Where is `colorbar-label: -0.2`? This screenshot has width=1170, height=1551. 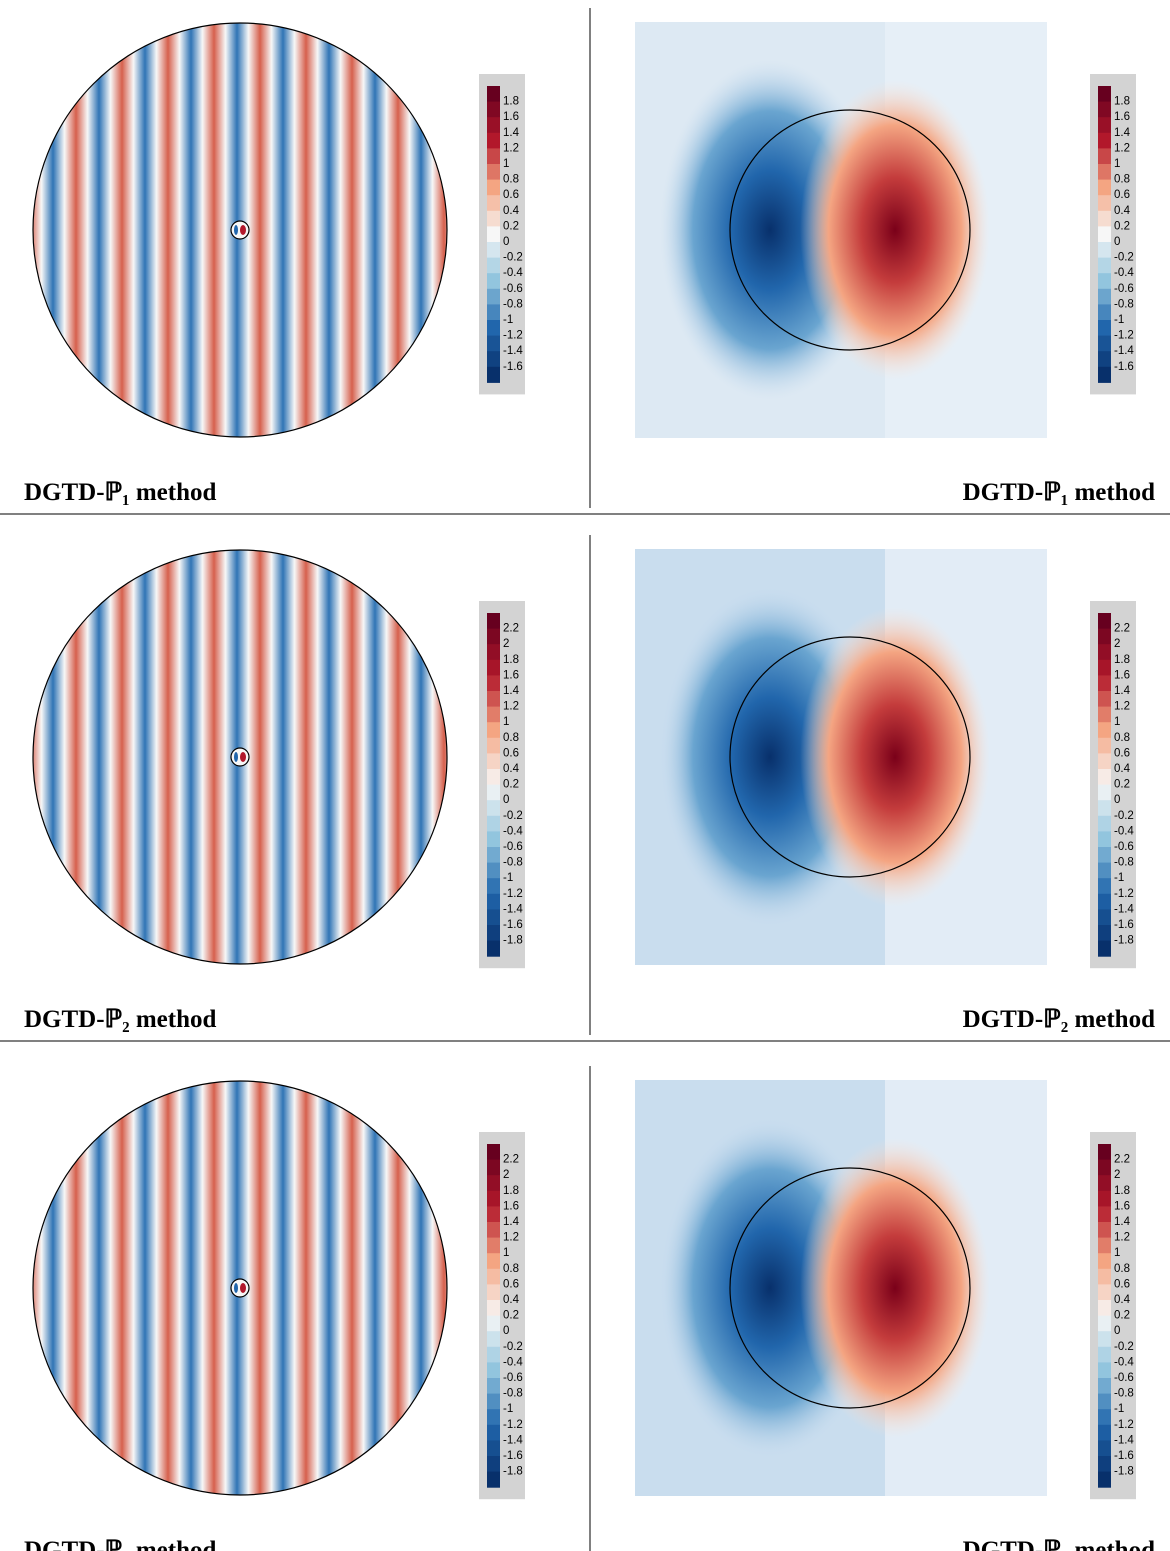
colorbar-label: -0.2 is located at coordinates (1124, 1347).